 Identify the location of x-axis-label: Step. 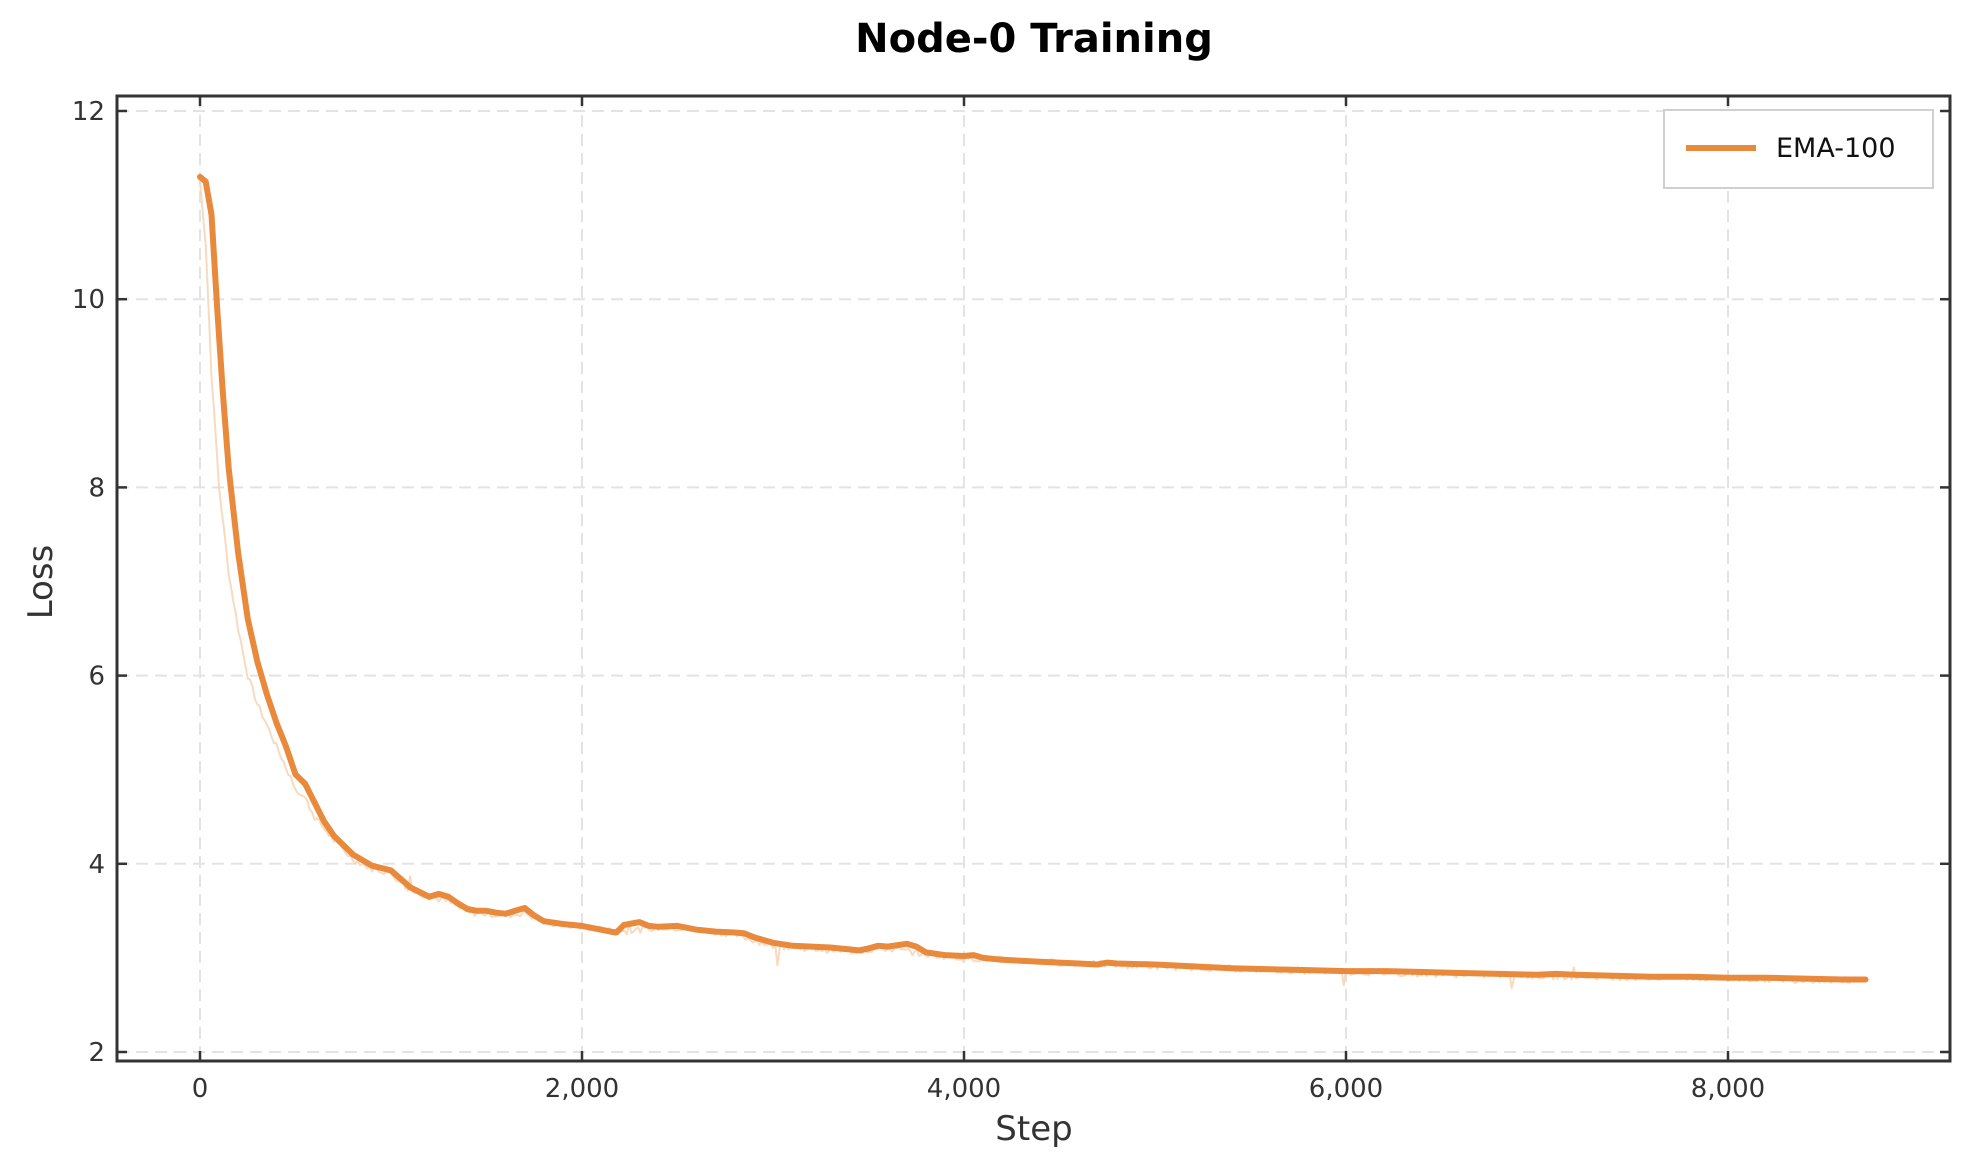
(1033, 1129).